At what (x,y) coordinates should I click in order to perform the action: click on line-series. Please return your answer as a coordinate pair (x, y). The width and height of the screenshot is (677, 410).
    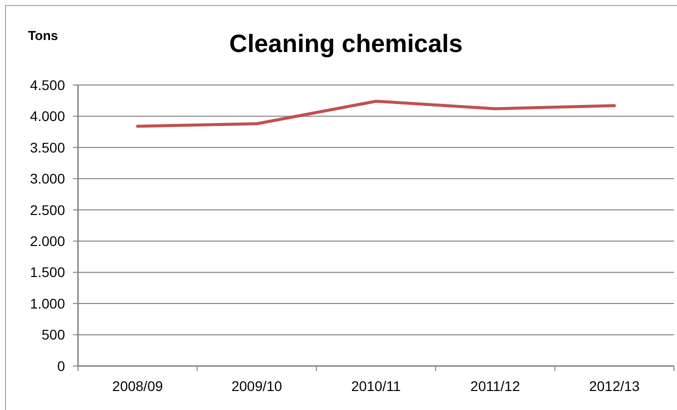
    Looking at the image, I should click on (376, 114).